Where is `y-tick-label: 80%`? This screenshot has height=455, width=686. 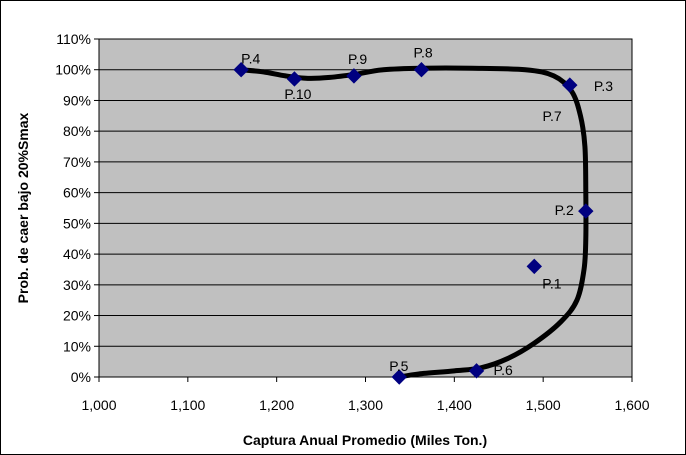 y-tick-label: 80% is located at coordinates (77, 131).